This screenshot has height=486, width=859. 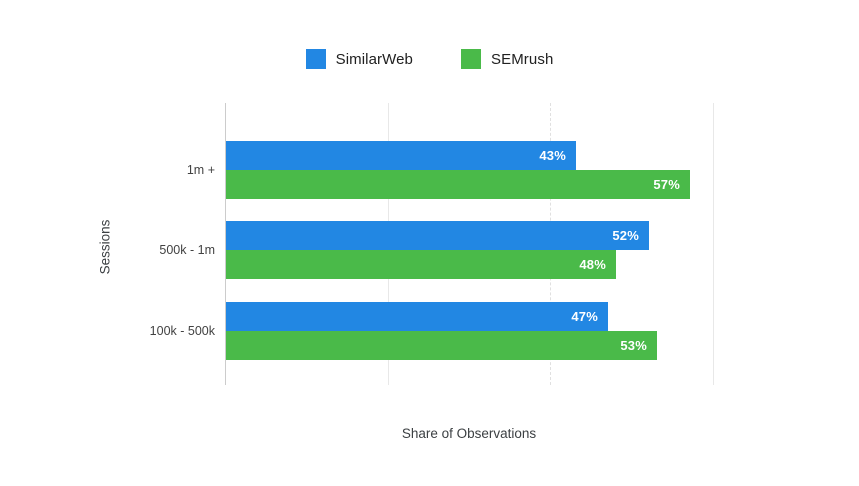 What do you see at coordinates (225, 244) in the screenshot?
I see `y-axis-line` at bounding box center [225, 244].